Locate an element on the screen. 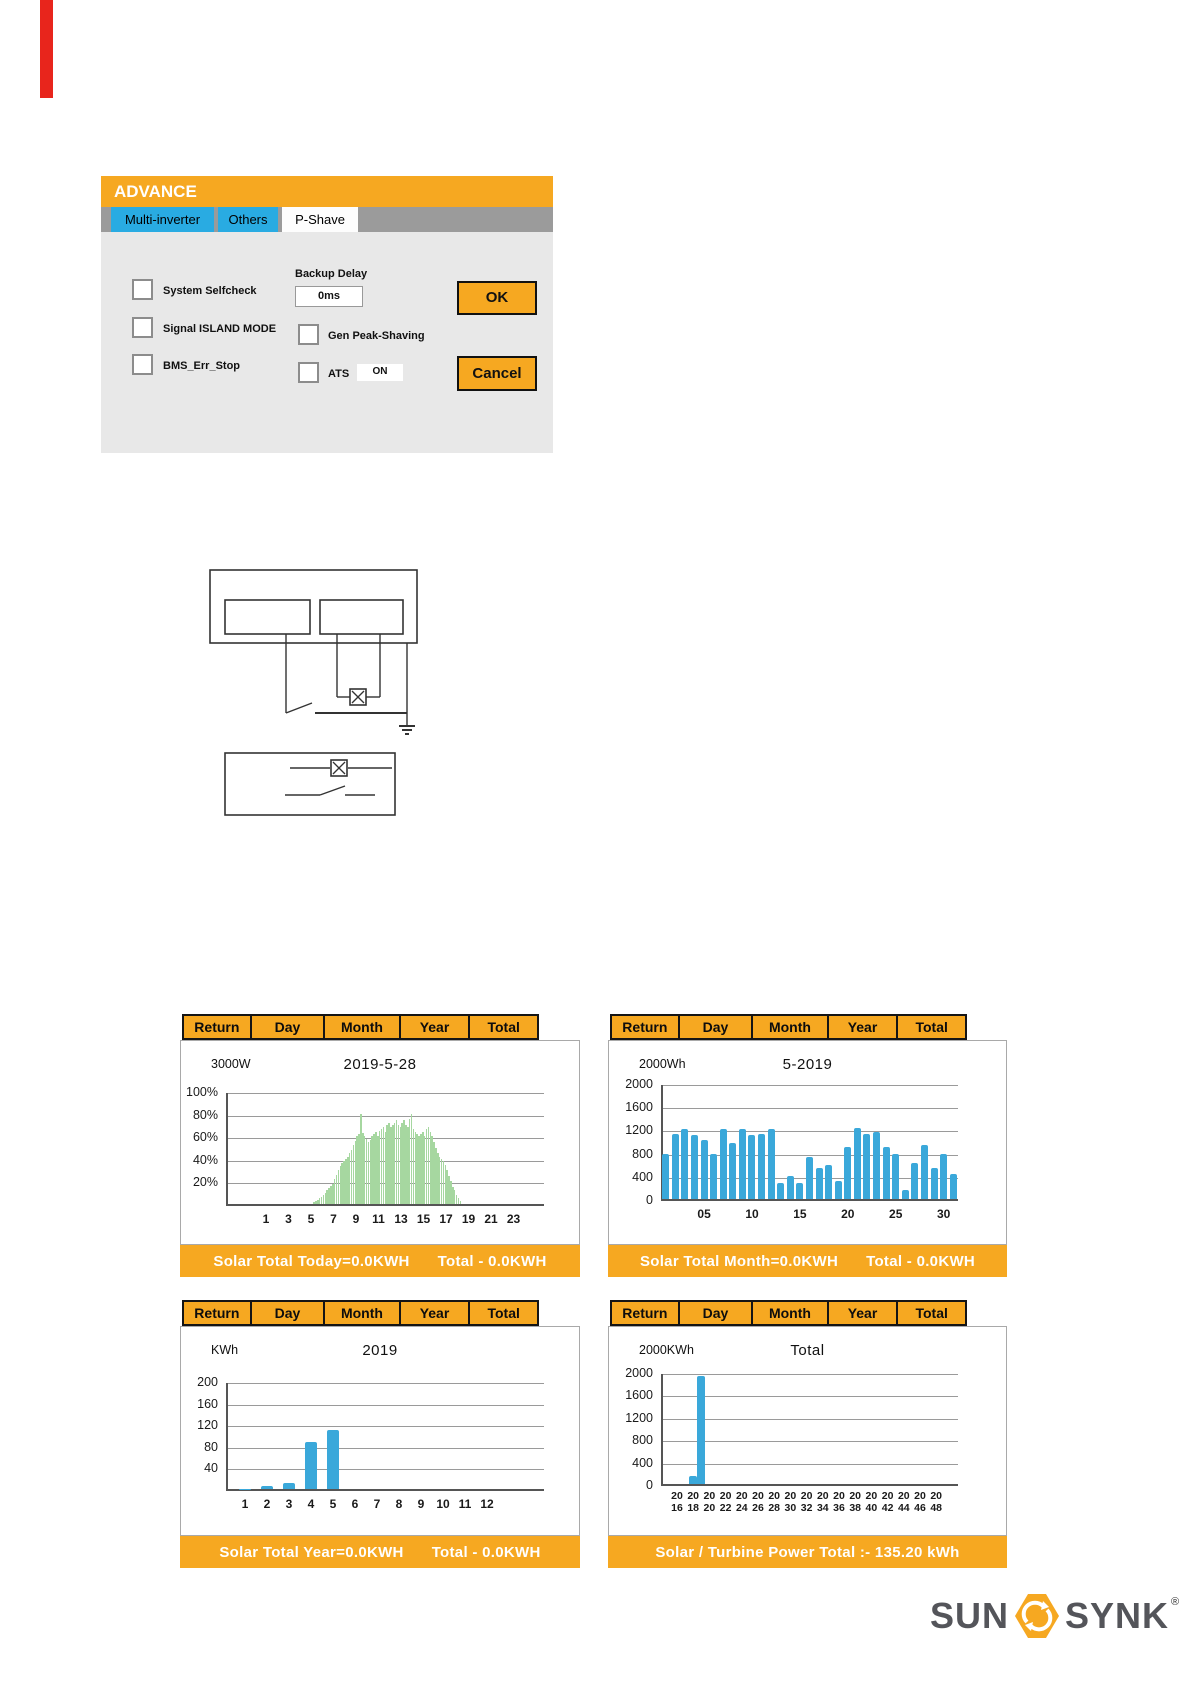 Image resolution: width=1191 pixels, height=1684 pixels. x-tick-label: 1 is located at coordinates (266, 1219).